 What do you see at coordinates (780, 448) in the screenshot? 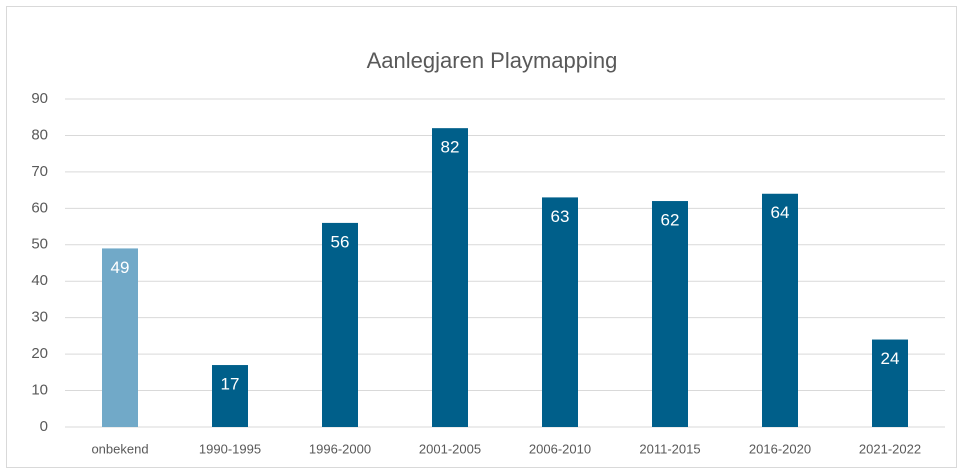
I see `x-tick-label: 2016-2020` at bounding box center [780, 448].